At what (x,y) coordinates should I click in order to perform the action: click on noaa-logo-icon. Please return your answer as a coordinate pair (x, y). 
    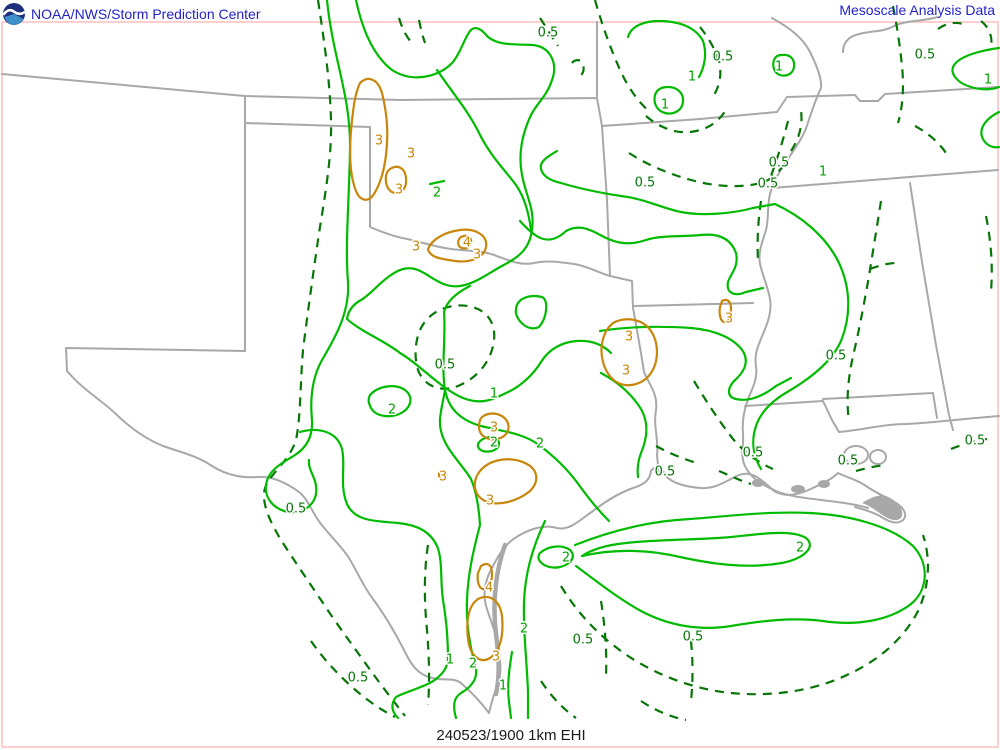
    Looking at the image, I should click on (14, 14).